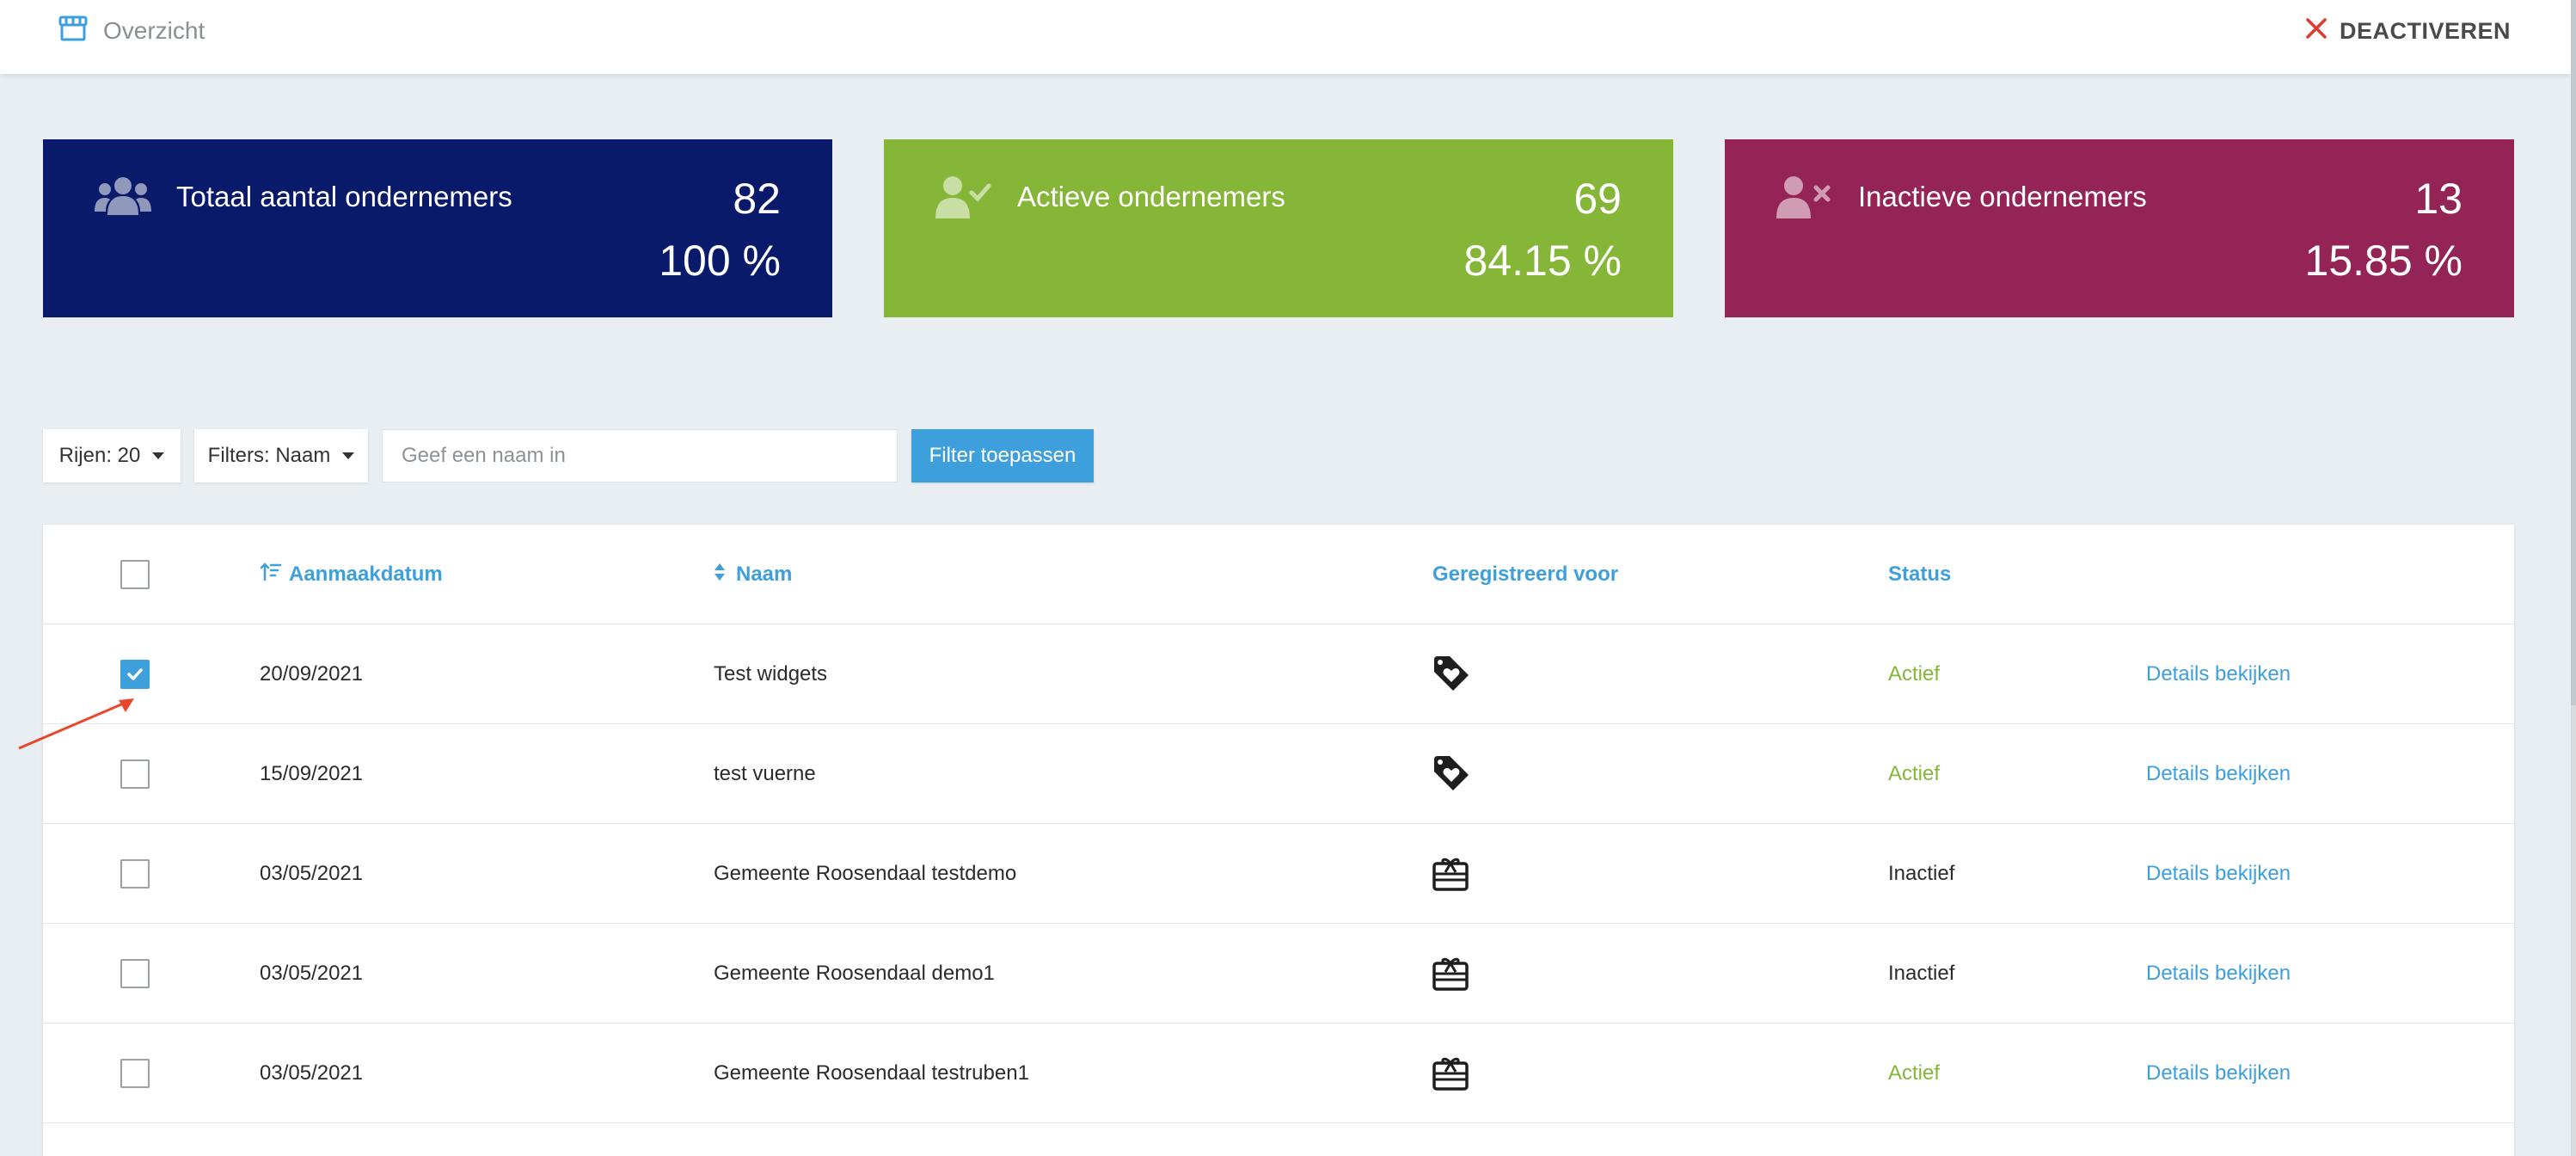  What do you see at coordinates (1804, 199) in the screenshot?
I see `user-times-icon` at bounding box center [1804, 199].